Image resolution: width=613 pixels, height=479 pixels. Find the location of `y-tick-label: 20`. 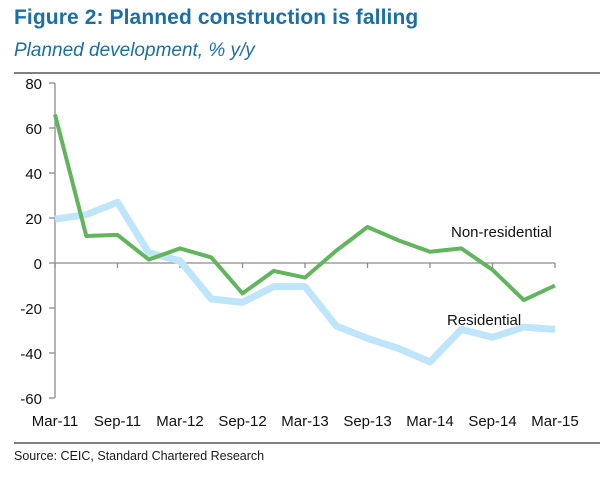

y-tick-label: 20 is located at coordinates (33, 219).